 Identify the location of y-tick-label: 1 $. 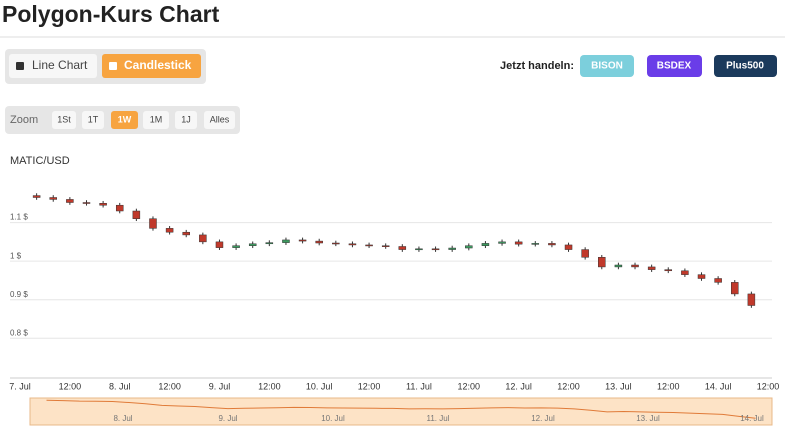
(16, 255).